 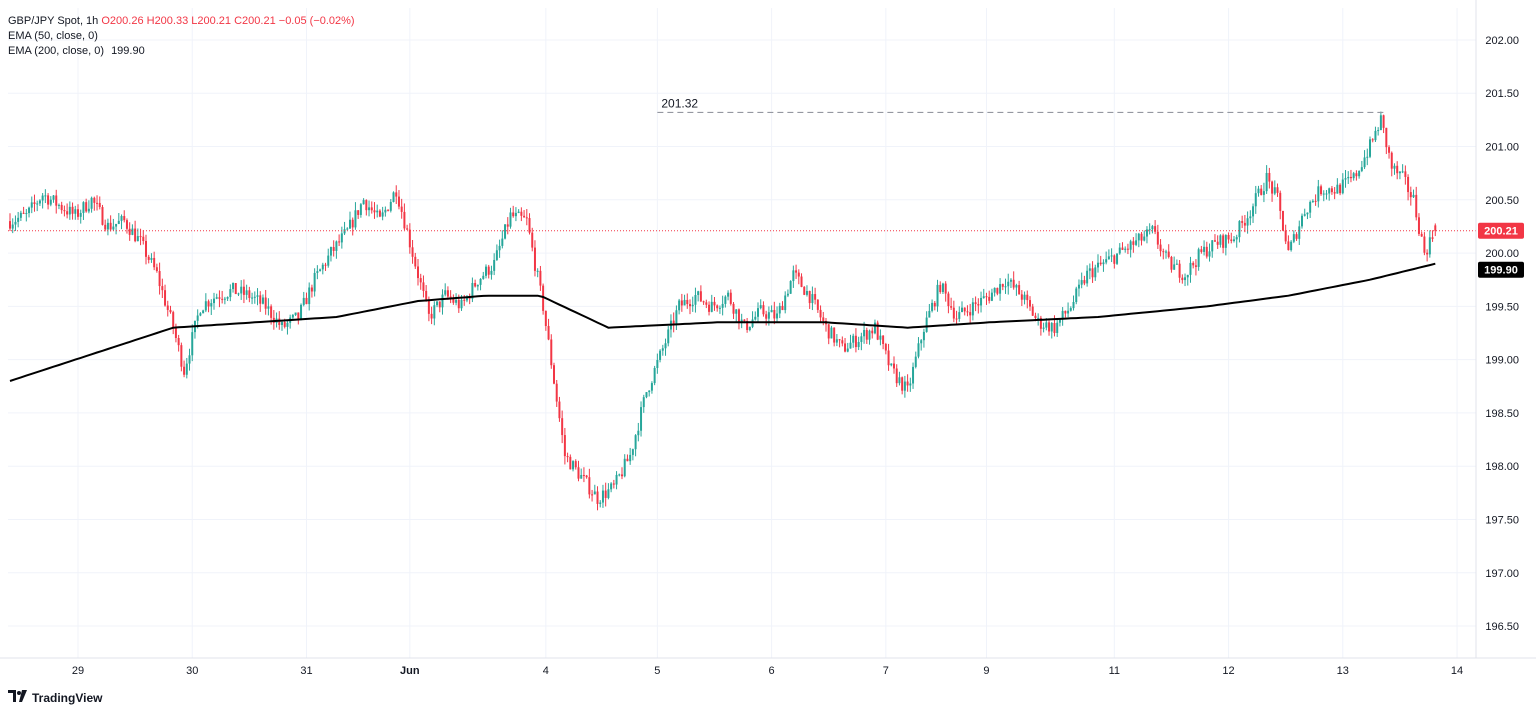 What do you see at coordinates (53, 36) in the screenshot?
I see `ema50-label: EMA (50, close, 0)` at bounding box center [53, 36].